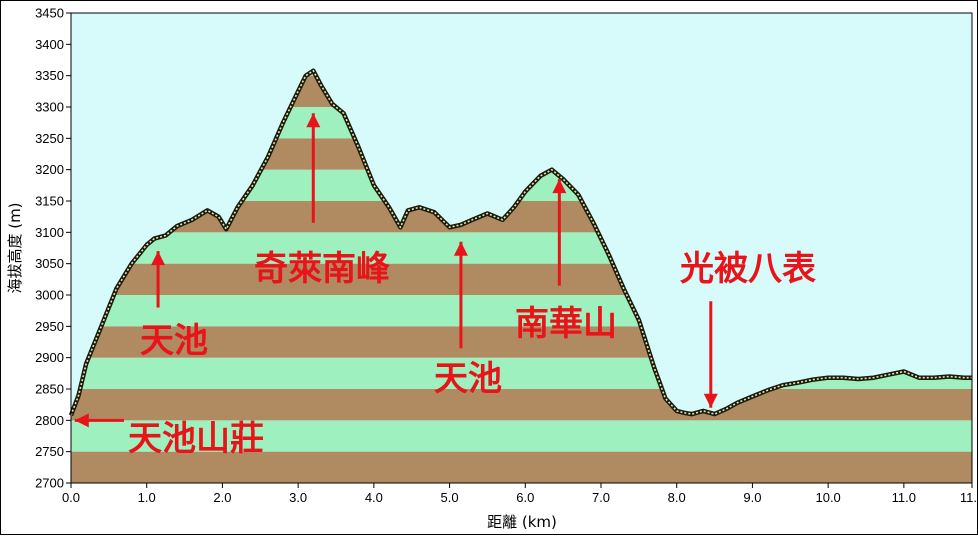 The height and width of the screenshot is (540, 978). What do you see at coordinates (49, 44) in the screenshot?
I see `y-tick-label: 3400` at bounding box center [49, 44].